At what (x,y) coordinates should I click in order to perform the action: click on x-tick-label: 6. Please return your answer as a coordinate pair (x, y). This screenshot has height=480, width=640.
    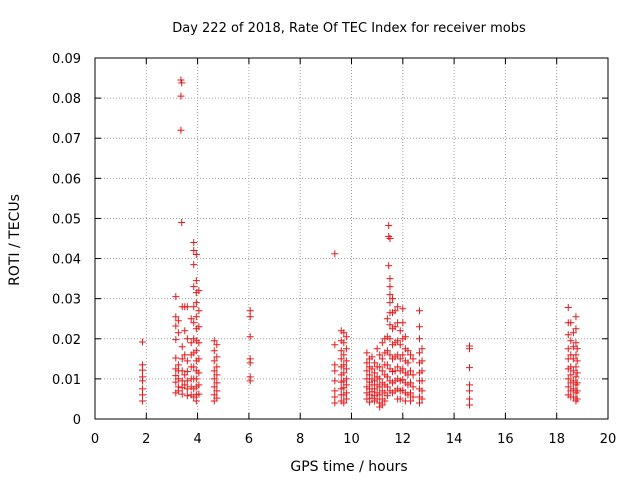
    Looking at the image, I should click on (249, 439).